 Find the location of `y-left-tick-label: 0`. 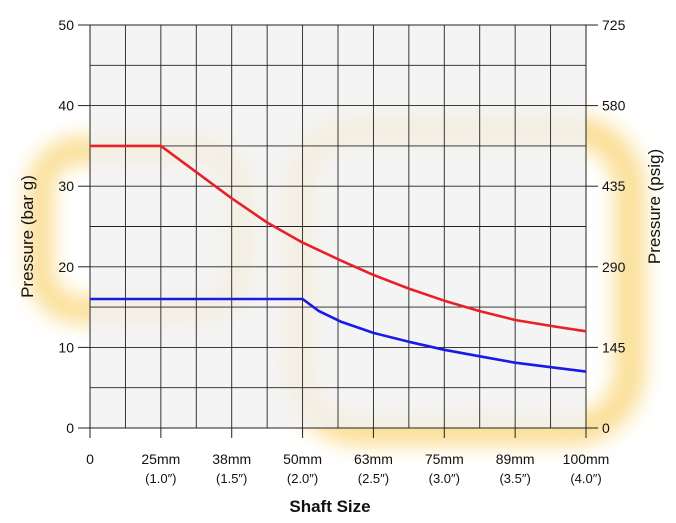

y-left-tick-label: 0 is located at coordinates (70, 428).